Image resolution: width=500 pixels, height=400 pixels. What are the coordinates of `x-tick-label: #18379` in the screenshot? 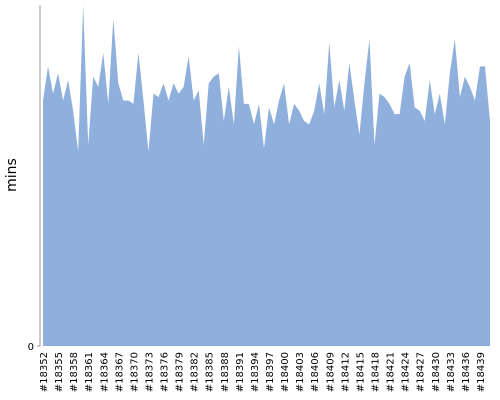 It's located at (180, 372).